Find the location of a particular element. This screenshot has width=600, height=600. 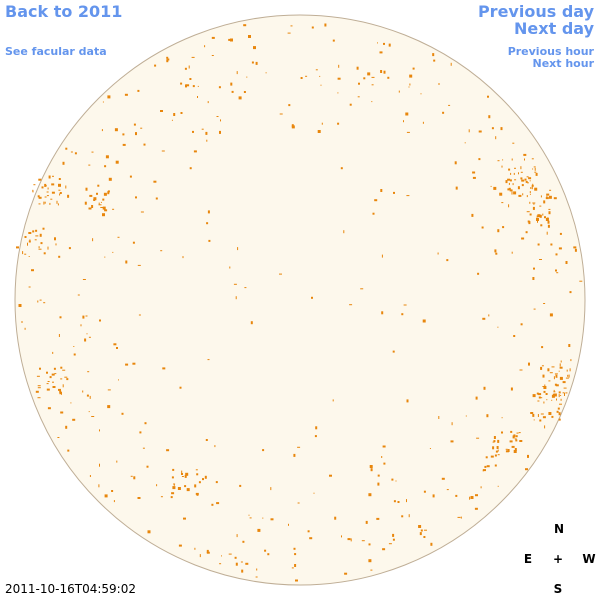

next-hour-link: Next hour is located at coordinates (563, 63).